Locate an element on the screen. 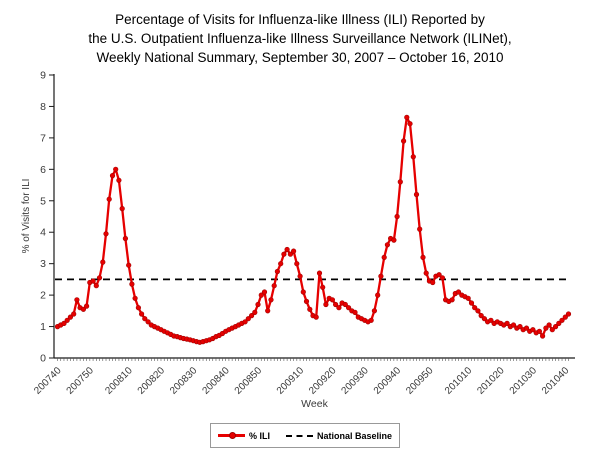 The height and width of the screenshot is (450, 600). baseline-swatch is located at coordinates (299, 435).